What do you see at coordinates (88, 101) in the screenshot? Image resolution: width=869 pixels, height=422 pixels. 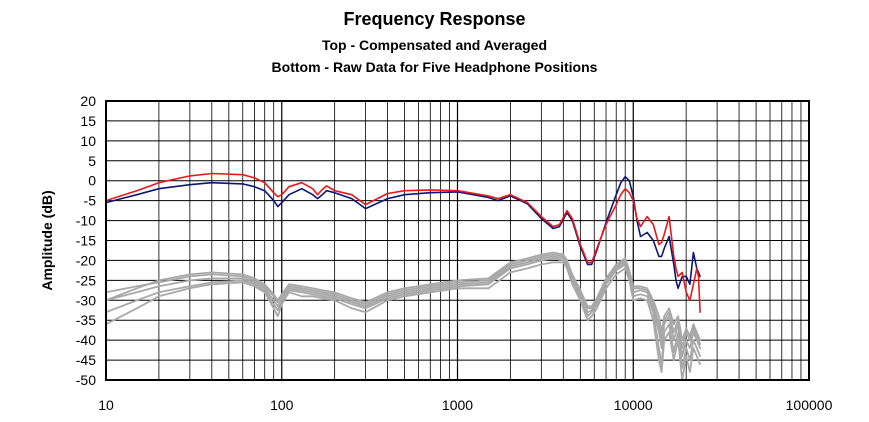 I see `y-tick-label: 20` at bounding box center [88, 101].